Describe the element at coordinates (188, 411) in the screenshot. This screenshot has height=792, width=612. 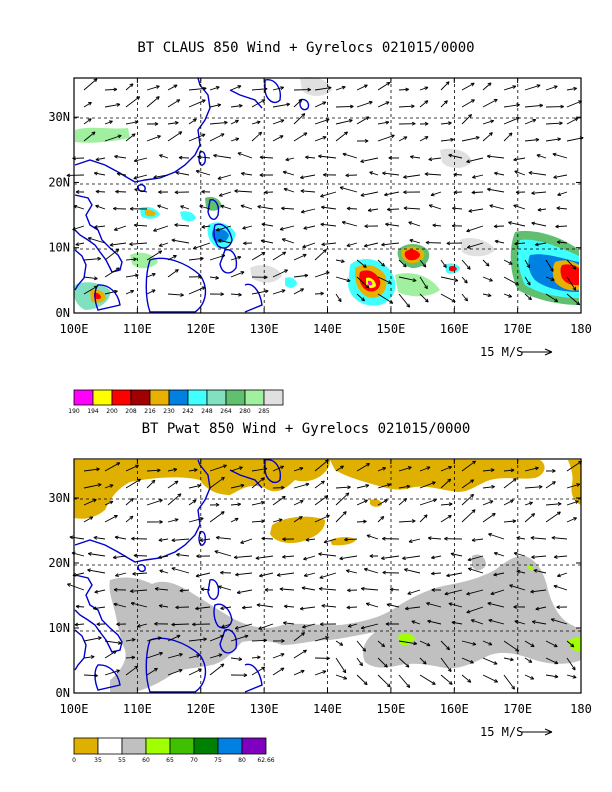
I see `colorbar-label: 242` at that location.